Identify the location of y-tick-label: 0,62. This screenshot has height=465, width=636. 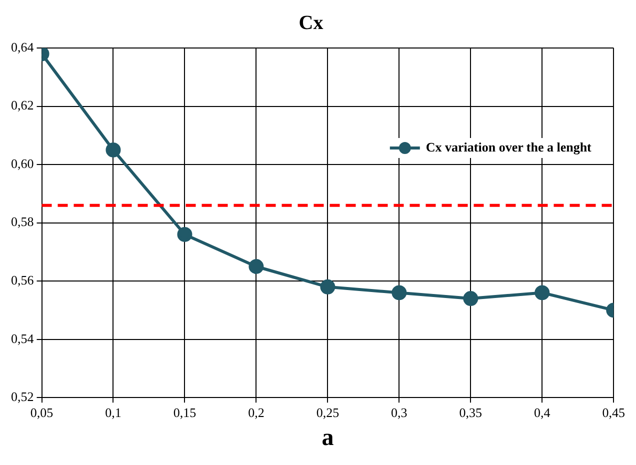
(22, 105).